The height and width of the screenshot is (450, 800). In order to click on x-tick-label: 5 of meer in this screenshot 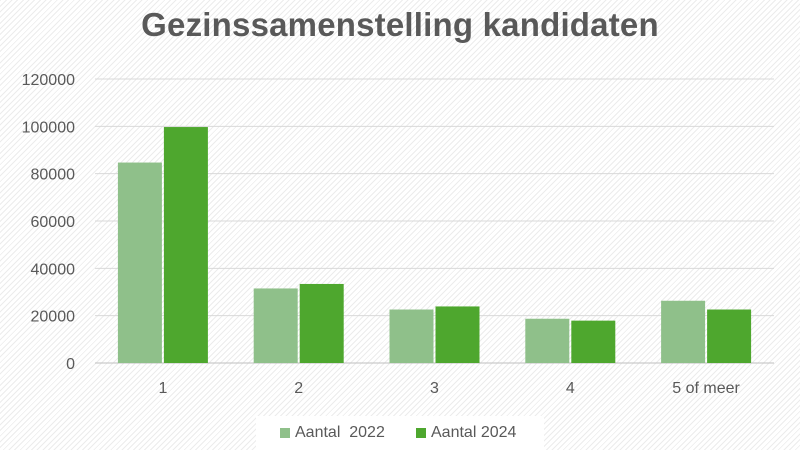, I will do `click(706, 388)`.